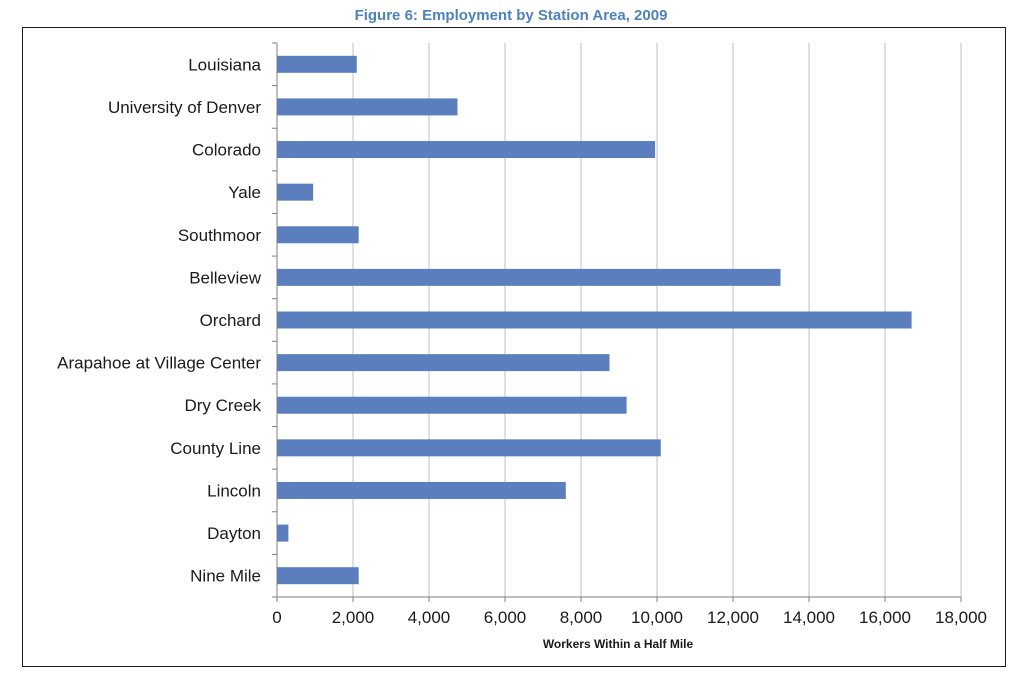  Describe the element at coordinates (733, 617) in the screenshot. I see `x-tick-label: 12,000` at that location.